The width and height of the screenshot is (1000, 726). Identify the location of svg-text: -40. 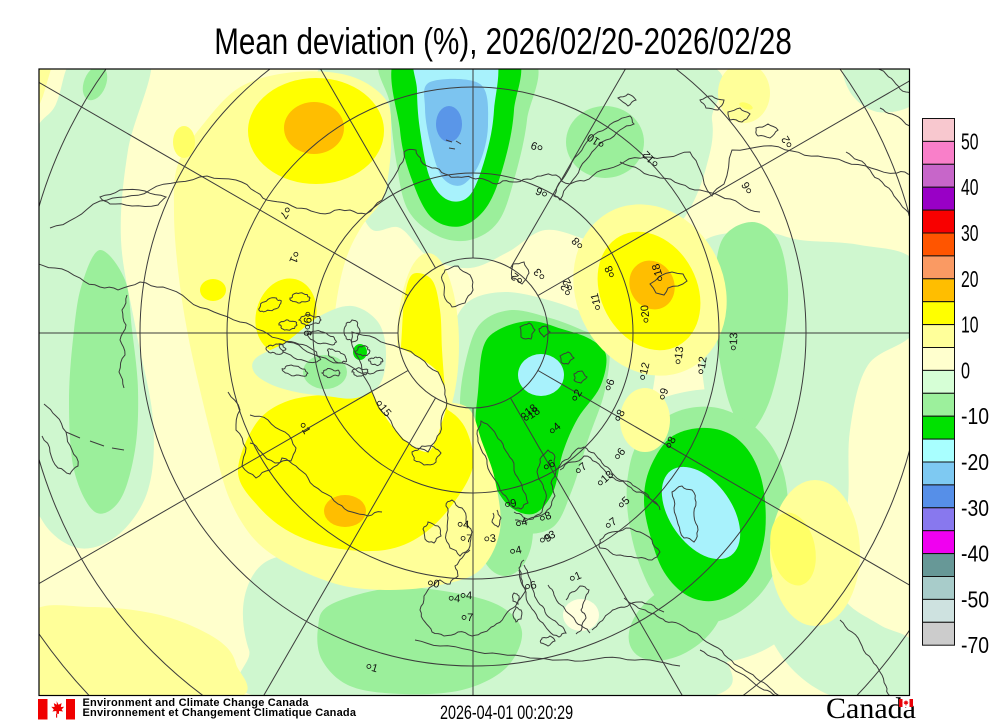
(975, 554).